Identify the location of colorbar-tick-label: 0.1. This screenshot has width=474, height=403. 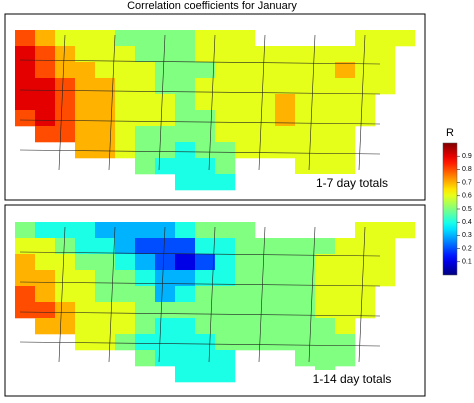
(467, 262).